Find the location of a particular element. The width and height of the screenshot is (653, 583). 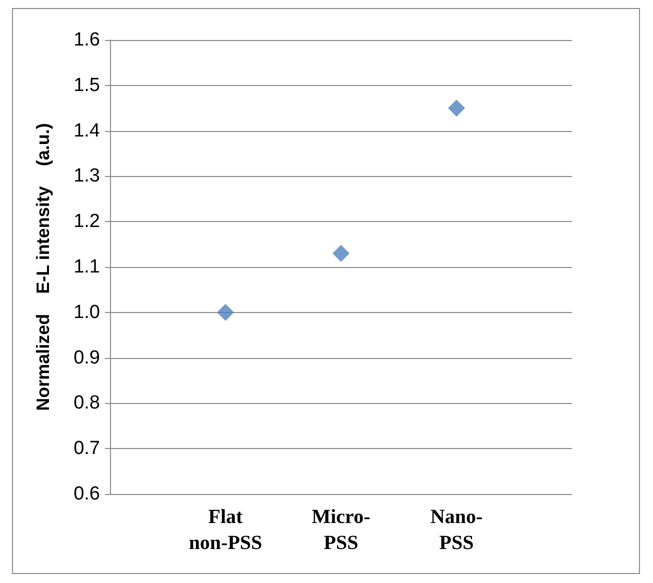

y-axis-title: Normalized E-L intensity (a.u.) is located at coordinates (43, 267).